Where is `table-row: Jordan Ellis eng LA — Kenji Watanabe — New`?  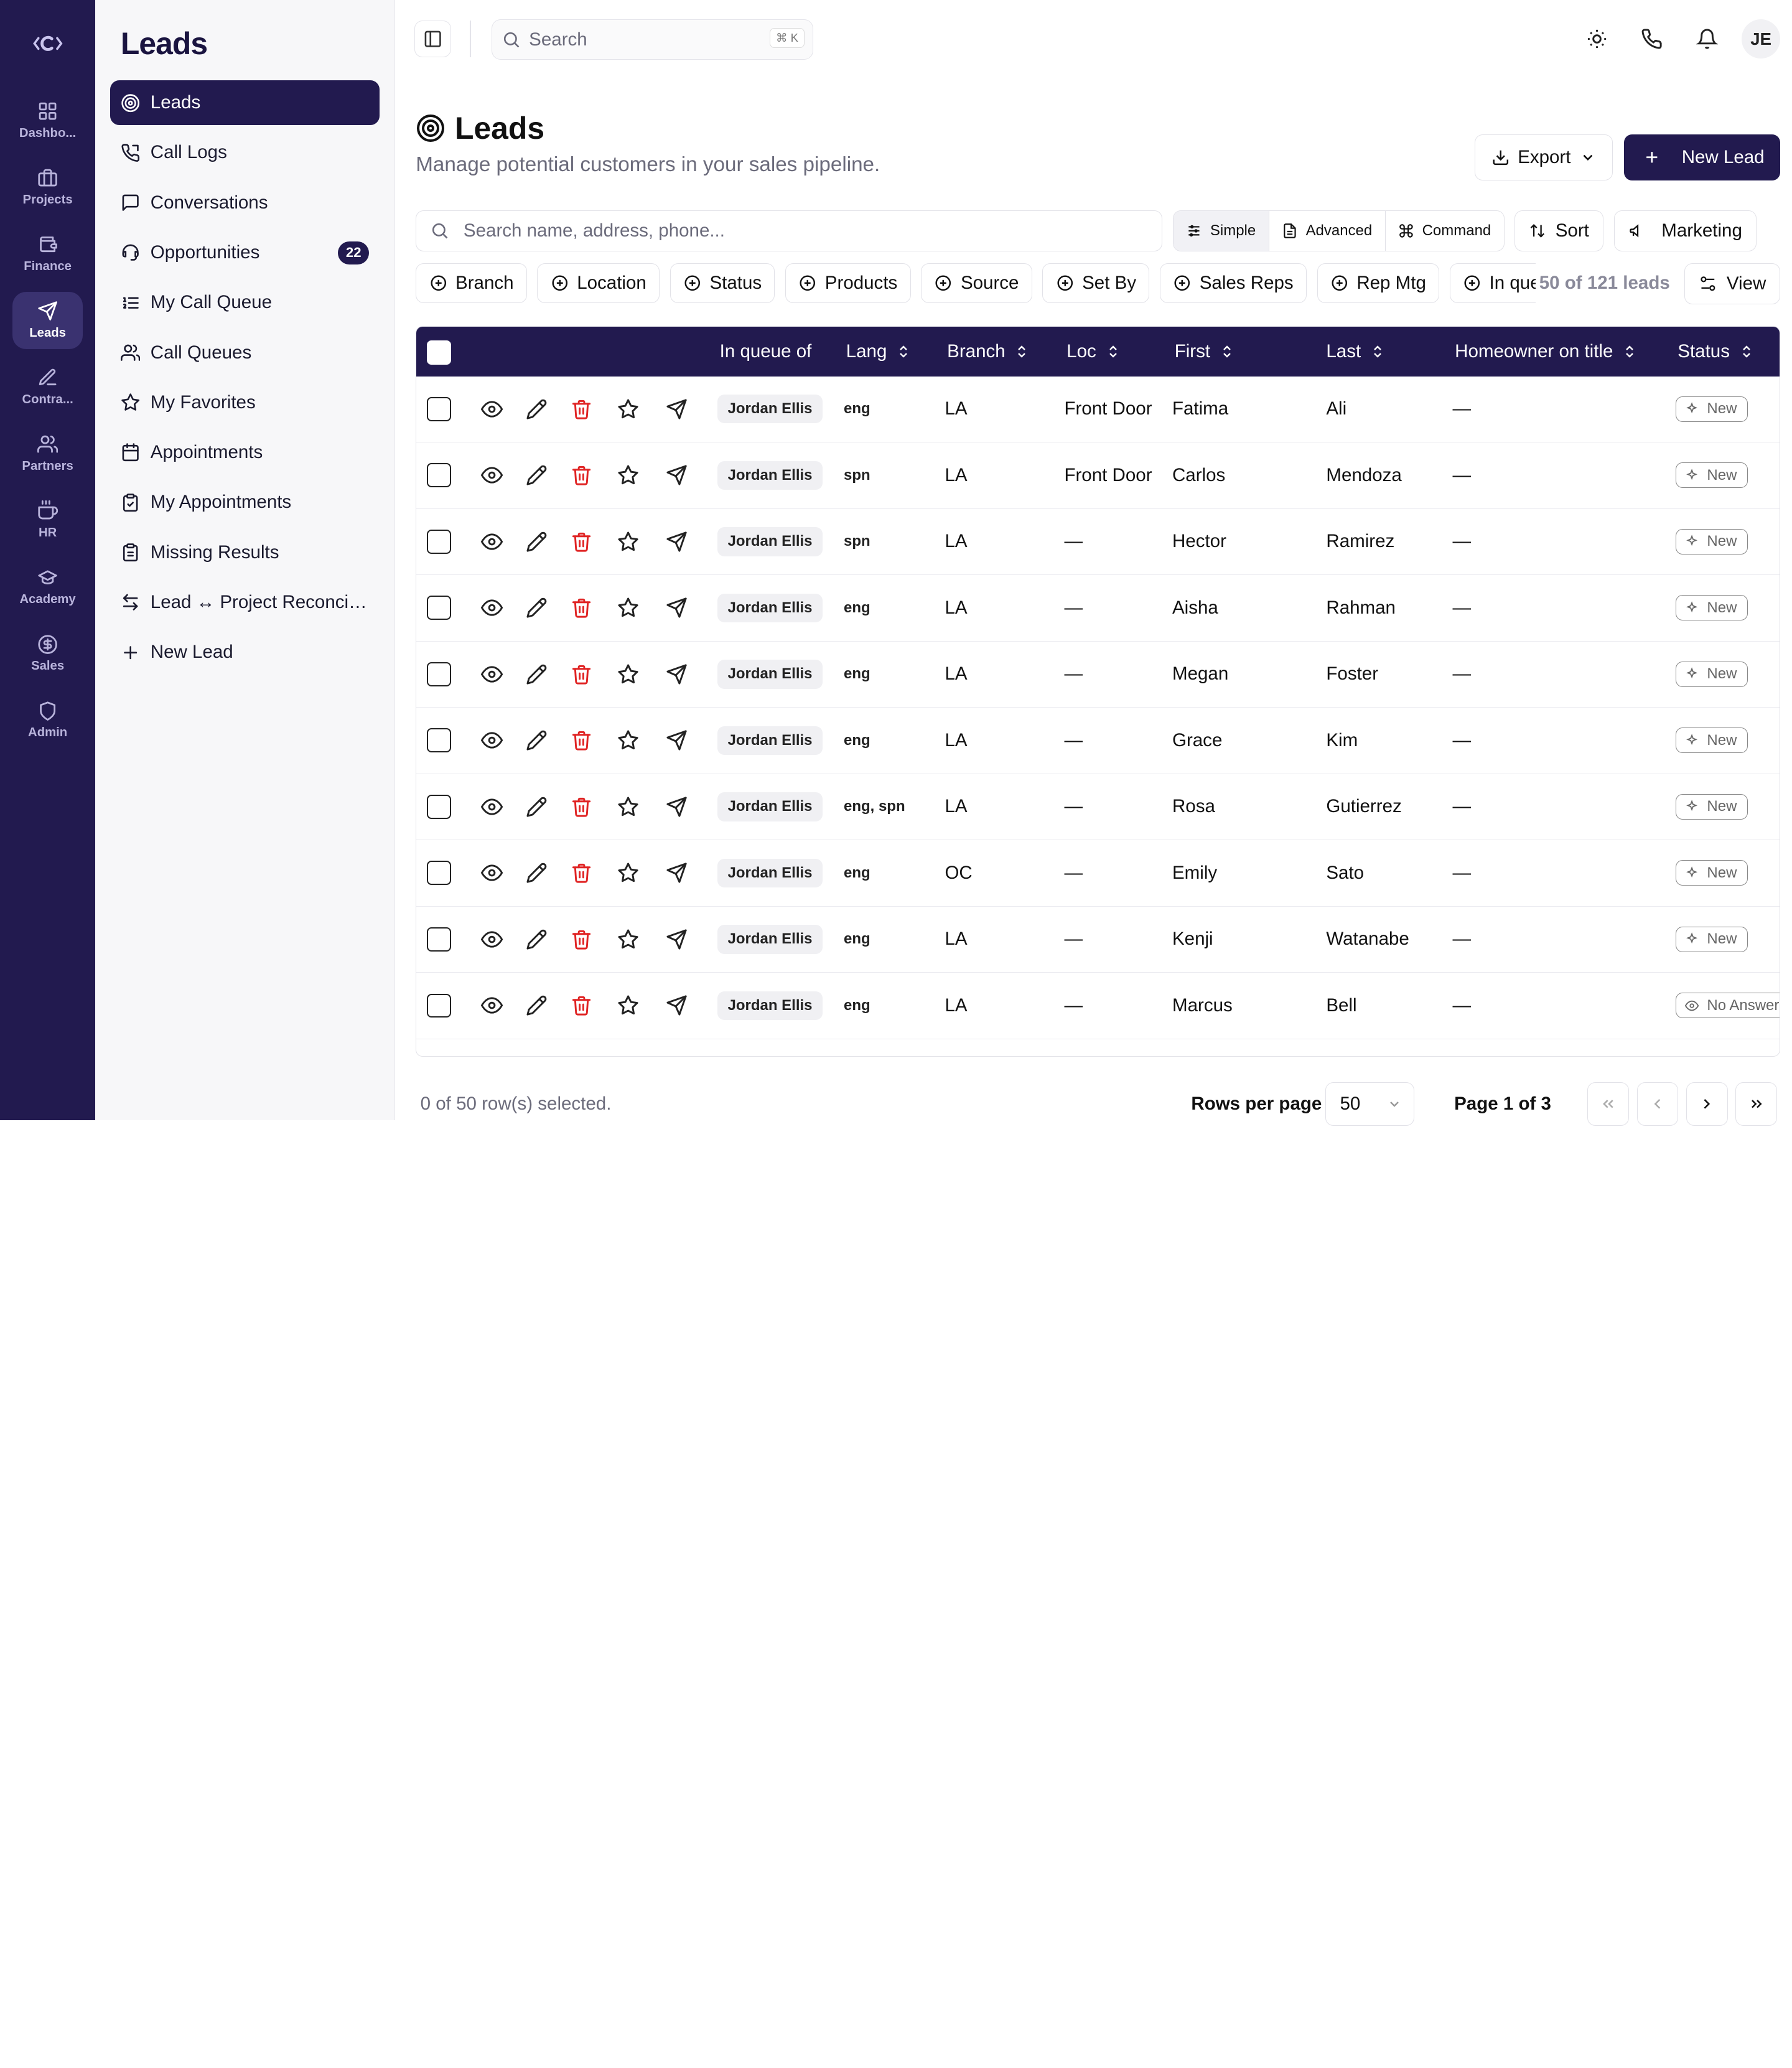 table-row: Jordan Ellis eng LA — Kenji Watanabe — New is located at coordinates (1098, 940).